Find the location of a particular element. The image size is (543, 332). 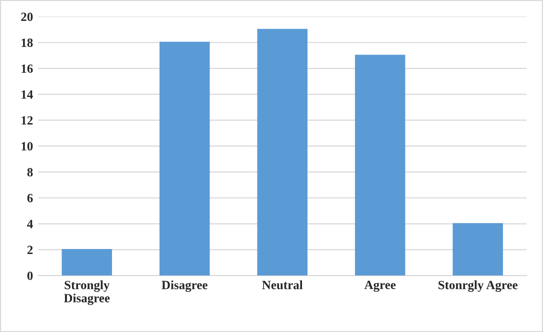

y-tick-label: 18 is located at coordinates (27, 42).